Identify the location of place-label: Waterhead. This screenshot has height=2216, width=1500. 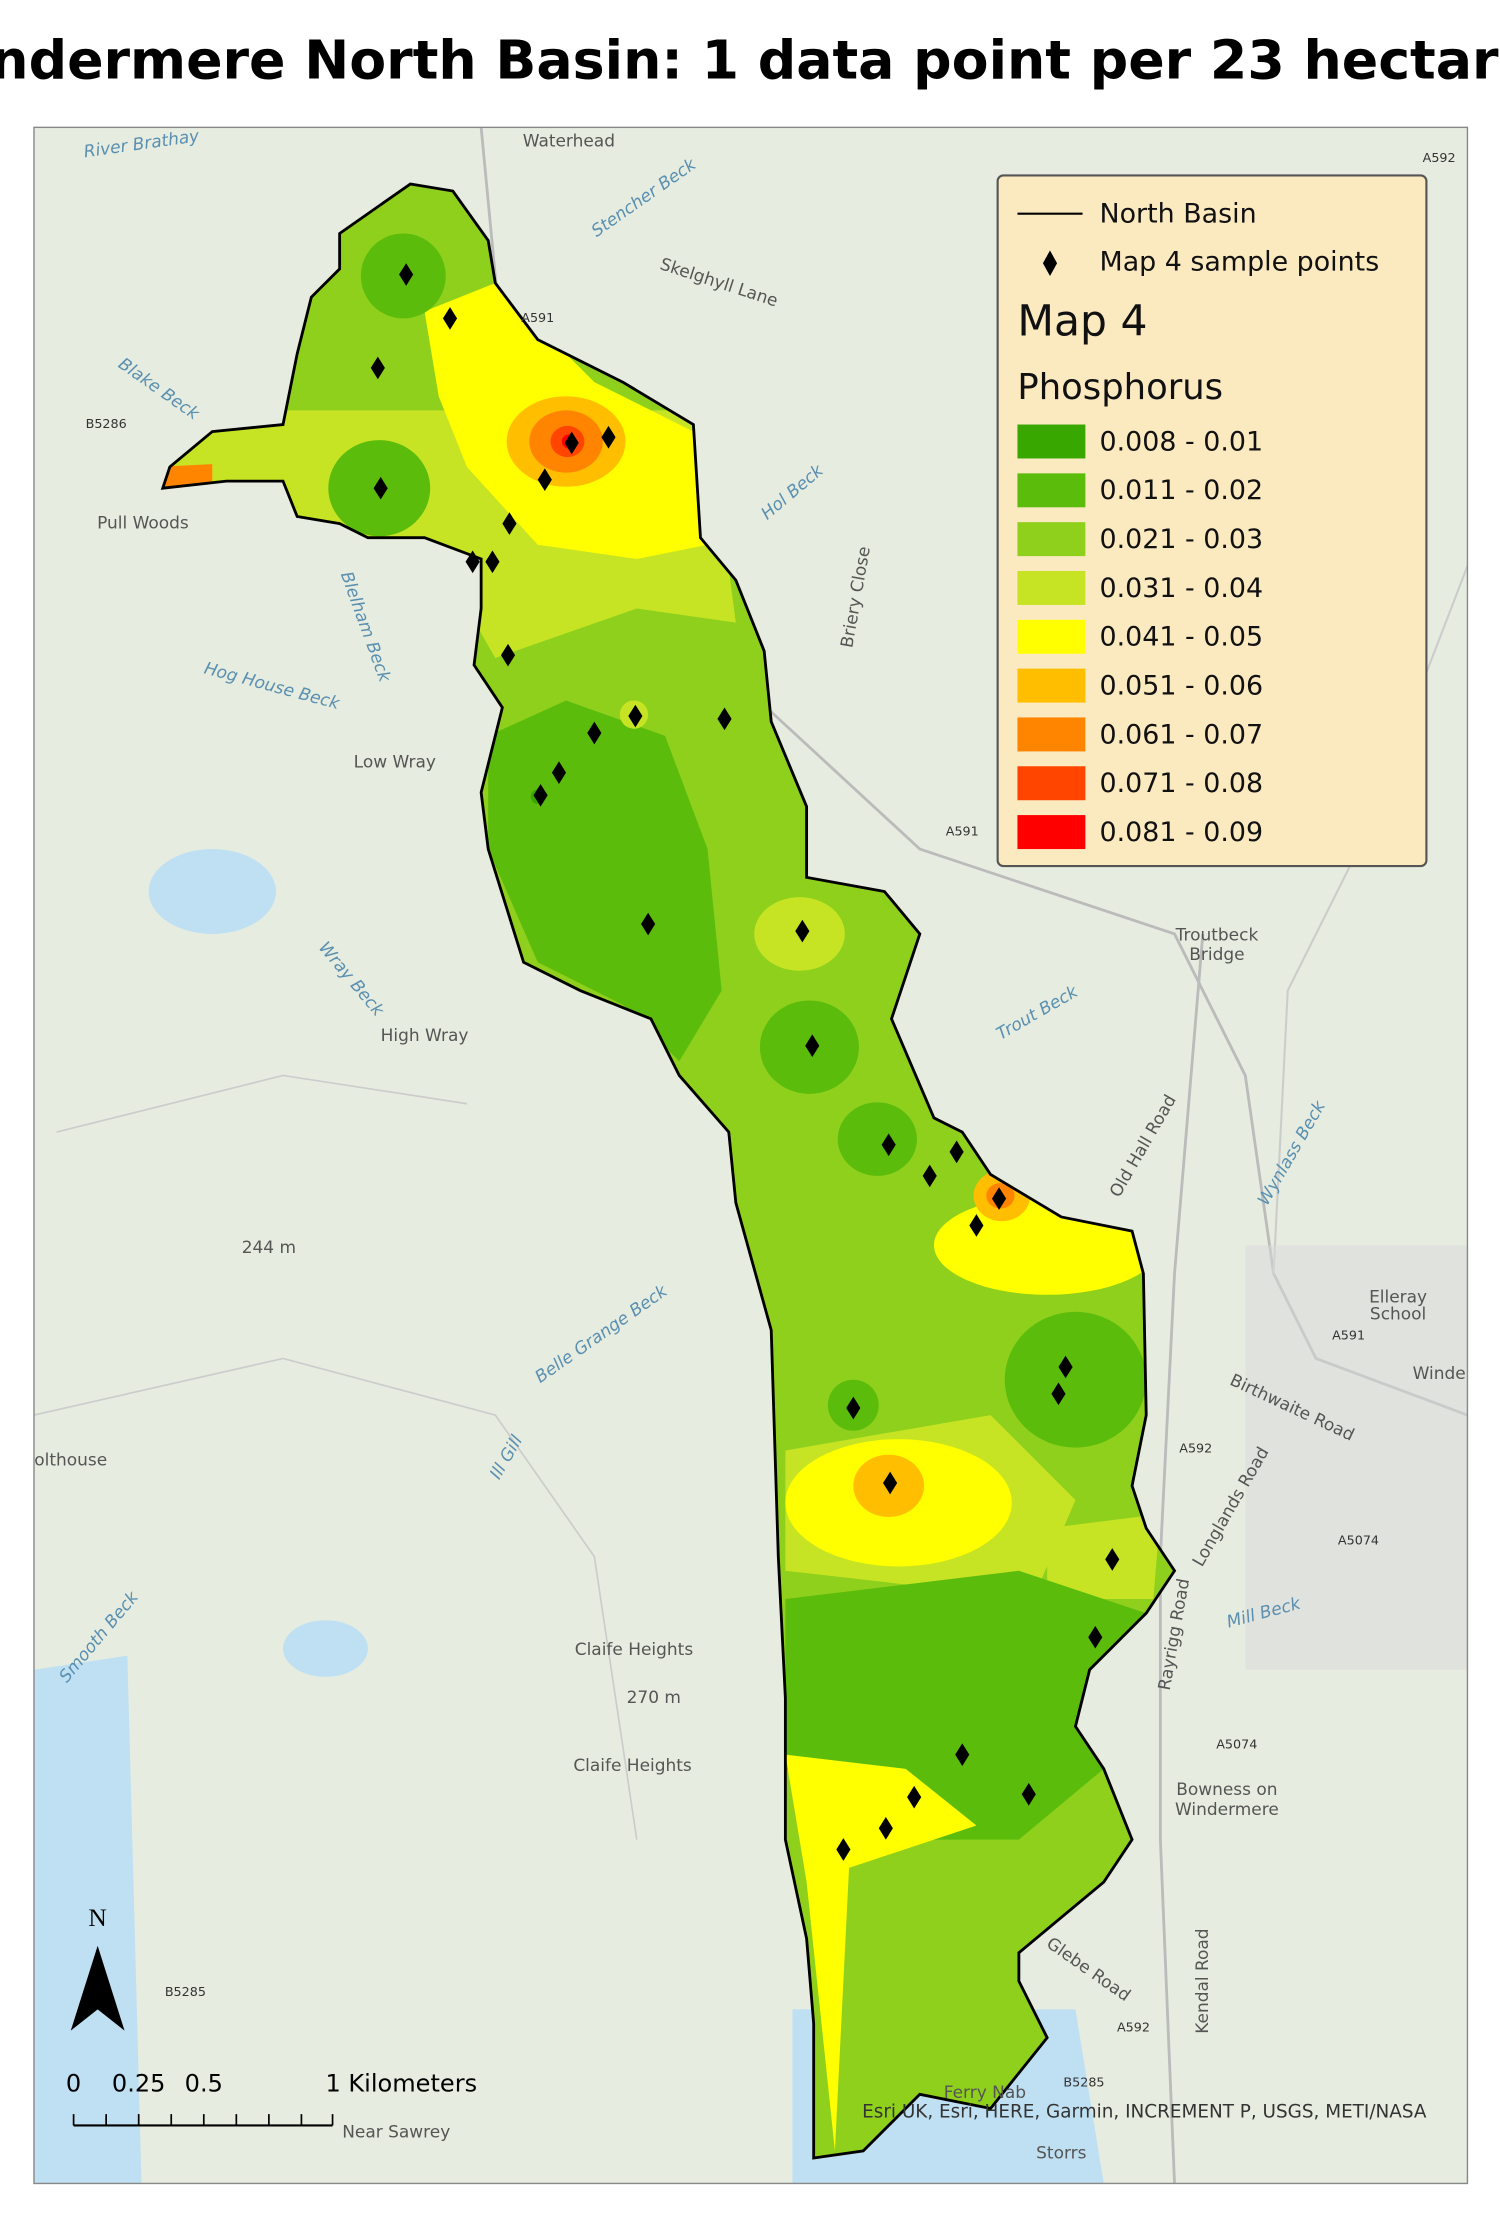
(569, 142).